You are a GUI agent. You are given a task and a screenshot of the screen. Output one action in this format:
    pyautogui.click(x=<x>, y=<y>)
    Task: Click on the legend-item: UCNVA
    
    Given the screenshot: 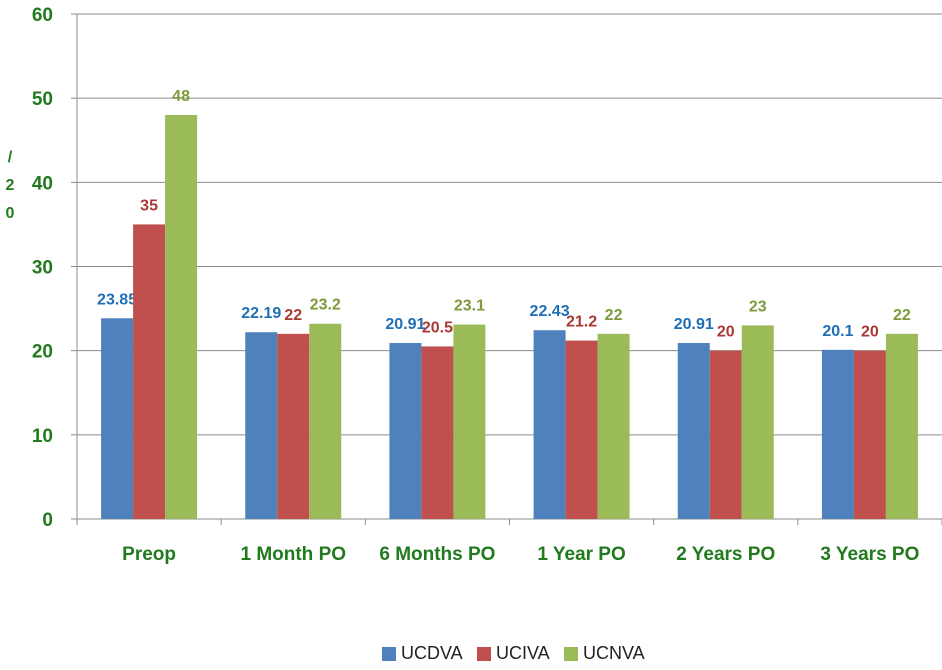 What is the action you would take?
    pyautogui.click(x=604, y=653)
    